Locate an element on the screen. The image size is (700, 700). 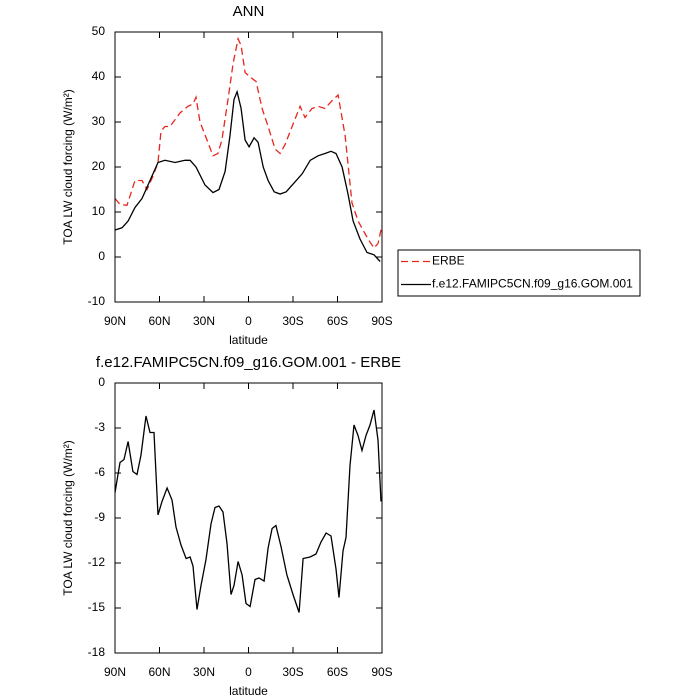
y-tick-label: 30 is located at coordinates (99, 121).